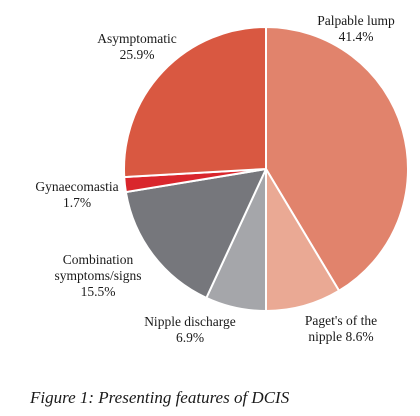 This screenshot has height=416, width=420. Describe the element at coordinates (77, 202) in the screenshot. I see `slice-value-4: 1.7%` at that location.